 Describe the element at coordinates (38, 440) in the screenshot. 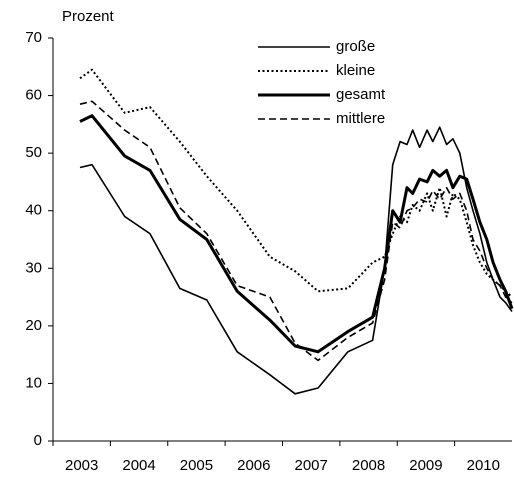

I see `y-tick-label: 0` at that location.